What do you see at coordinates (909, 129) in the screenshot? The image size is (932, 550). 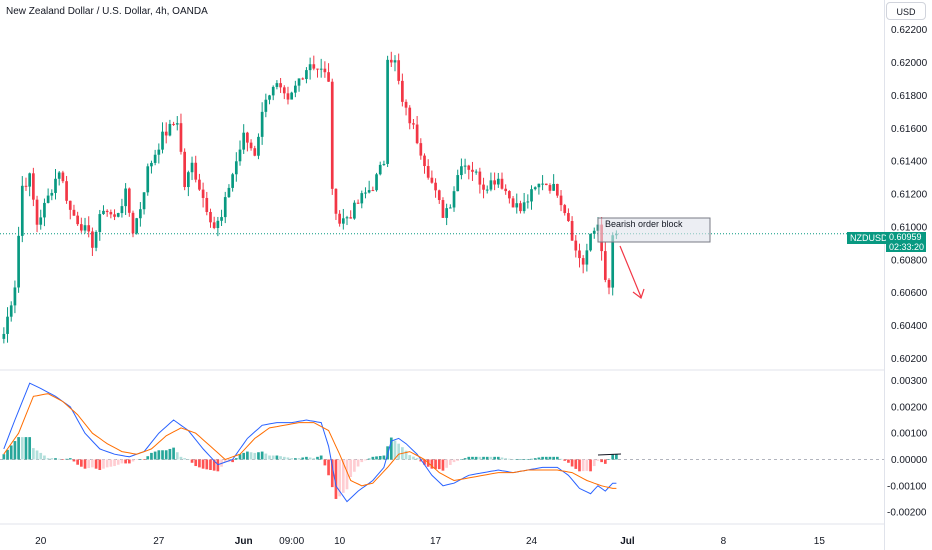 I see `price-tick-label: 0.61600` at bounding box center [909, 129].